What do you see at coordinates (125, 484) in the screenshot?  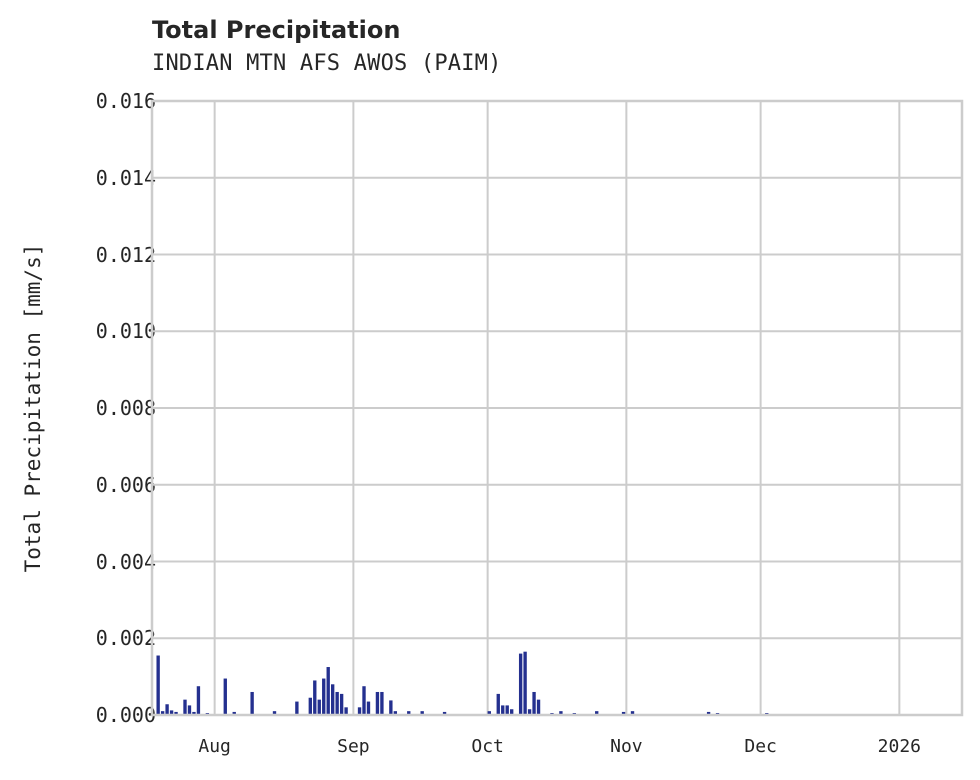 I see `y-tick-label: 0.006` at bounding box center [125, 484].